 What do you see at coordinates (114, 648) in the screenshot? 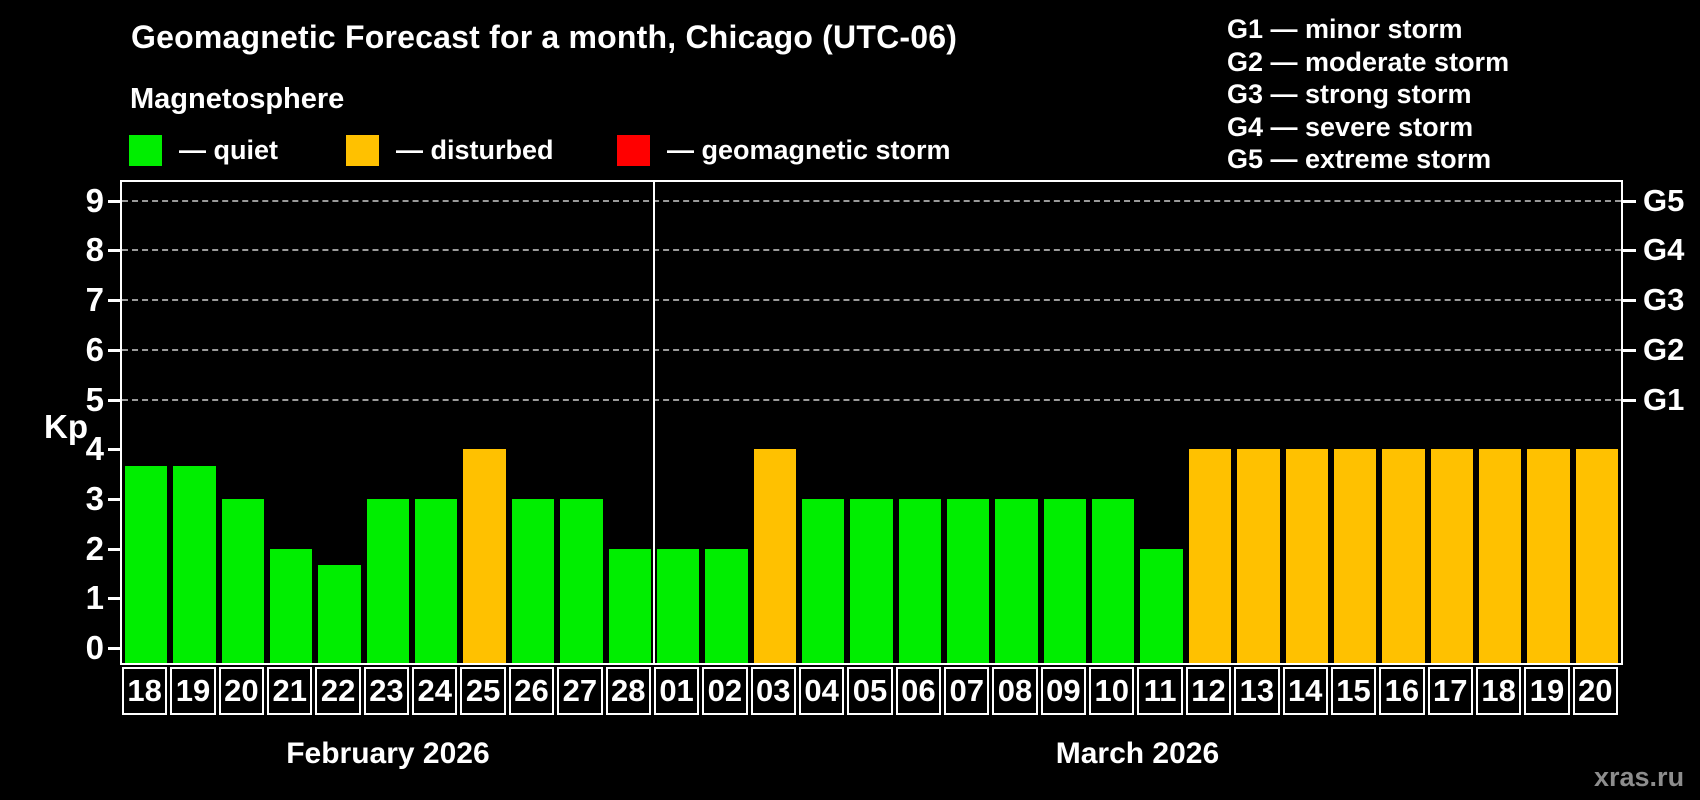
I see `y-tick-kp0` at bounding box center [114, 648].